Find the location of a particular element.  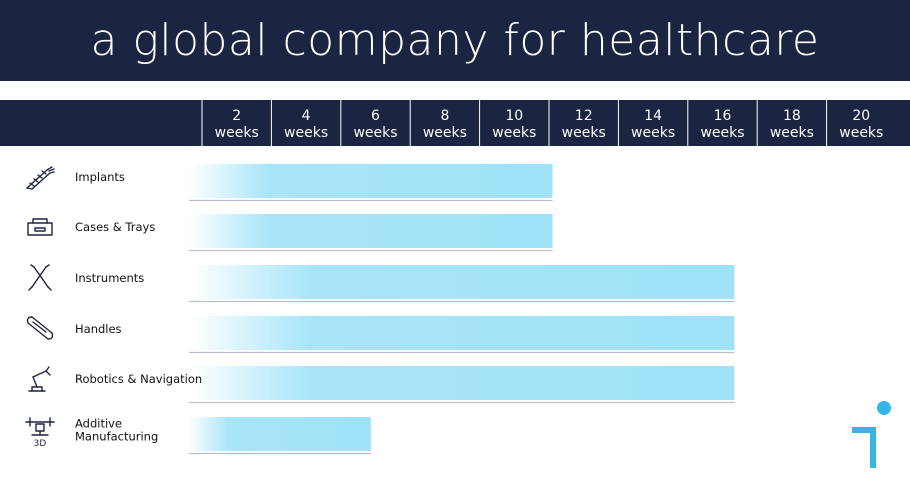

page-title: a global company for healthcare is located at coordinates (455, 40).